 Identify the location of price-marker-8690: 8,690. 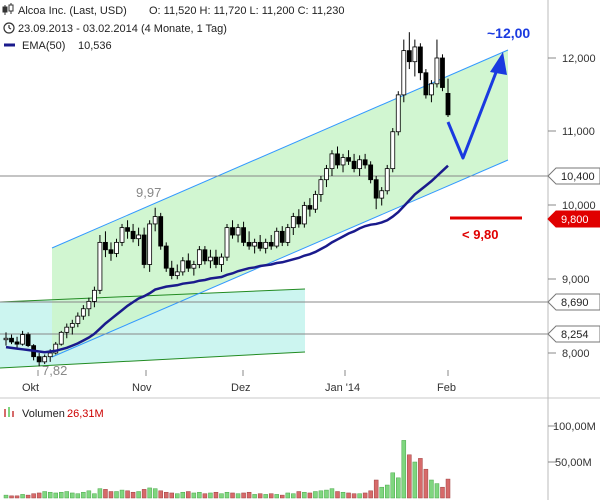
(573, 302).